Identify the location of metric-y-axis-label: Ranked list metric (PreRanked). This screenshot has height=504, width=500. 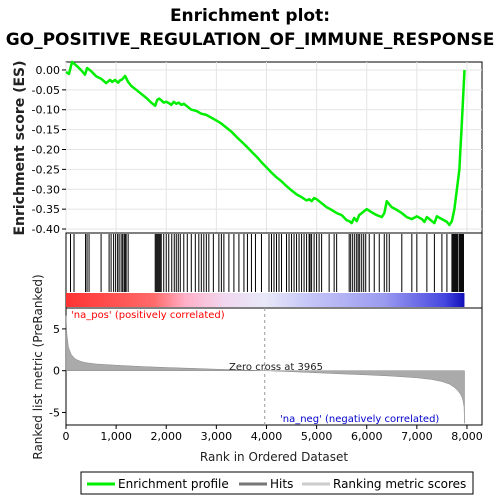
(38, 366).